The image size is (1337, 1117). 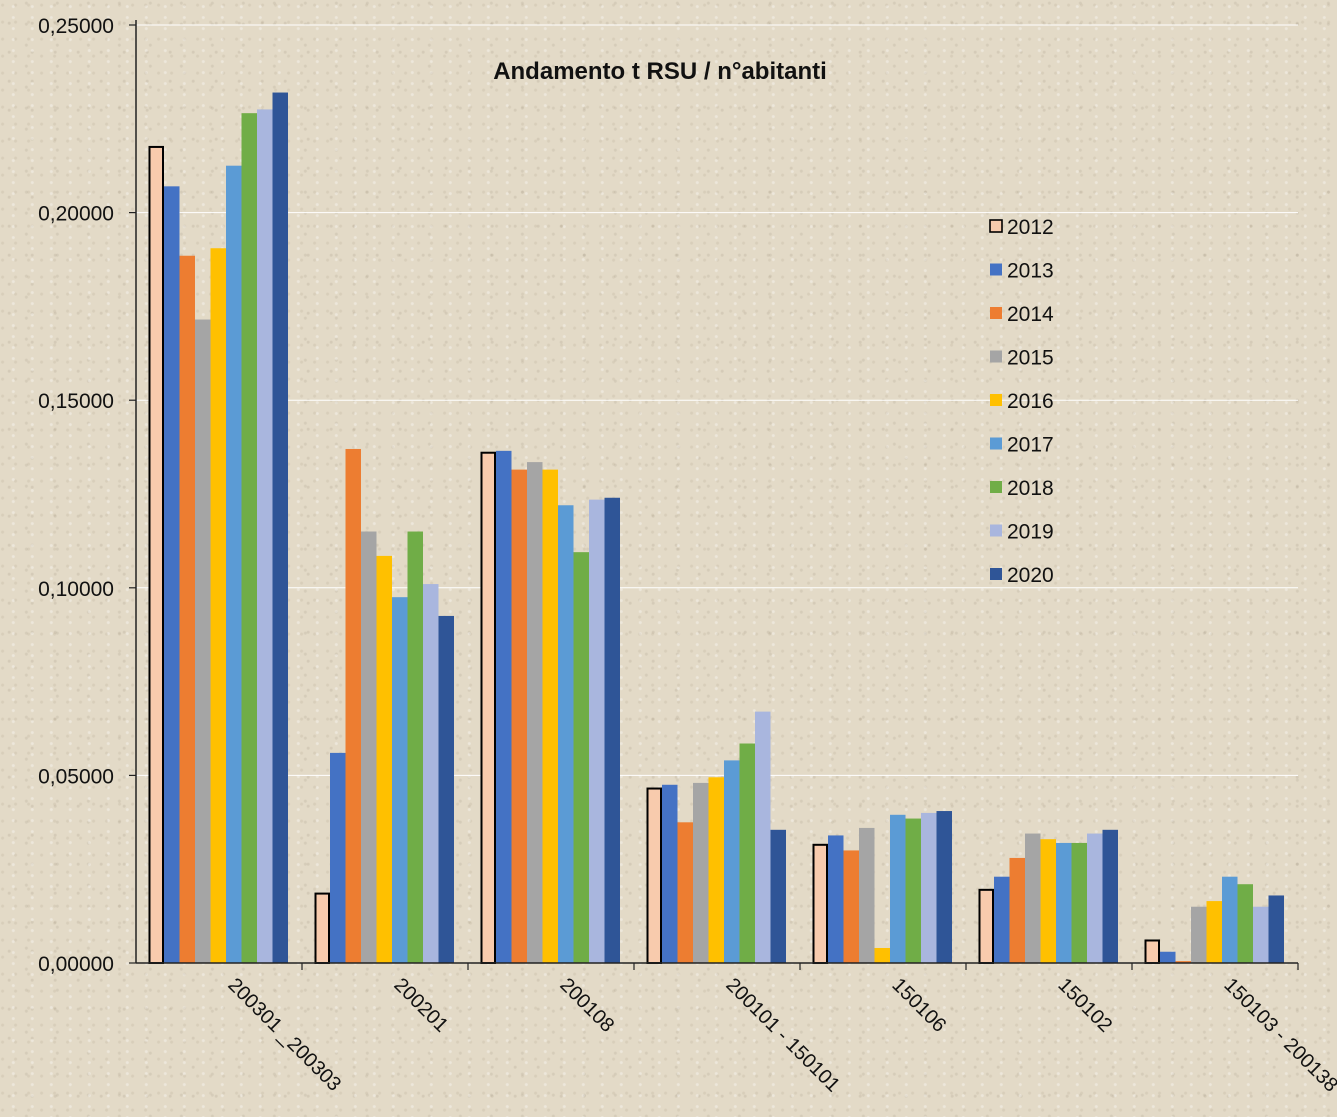 What do you see at coordinates (996, 313) in the screenshot?
I see `legend-swatch-2014` at bounding box center [996, 313].